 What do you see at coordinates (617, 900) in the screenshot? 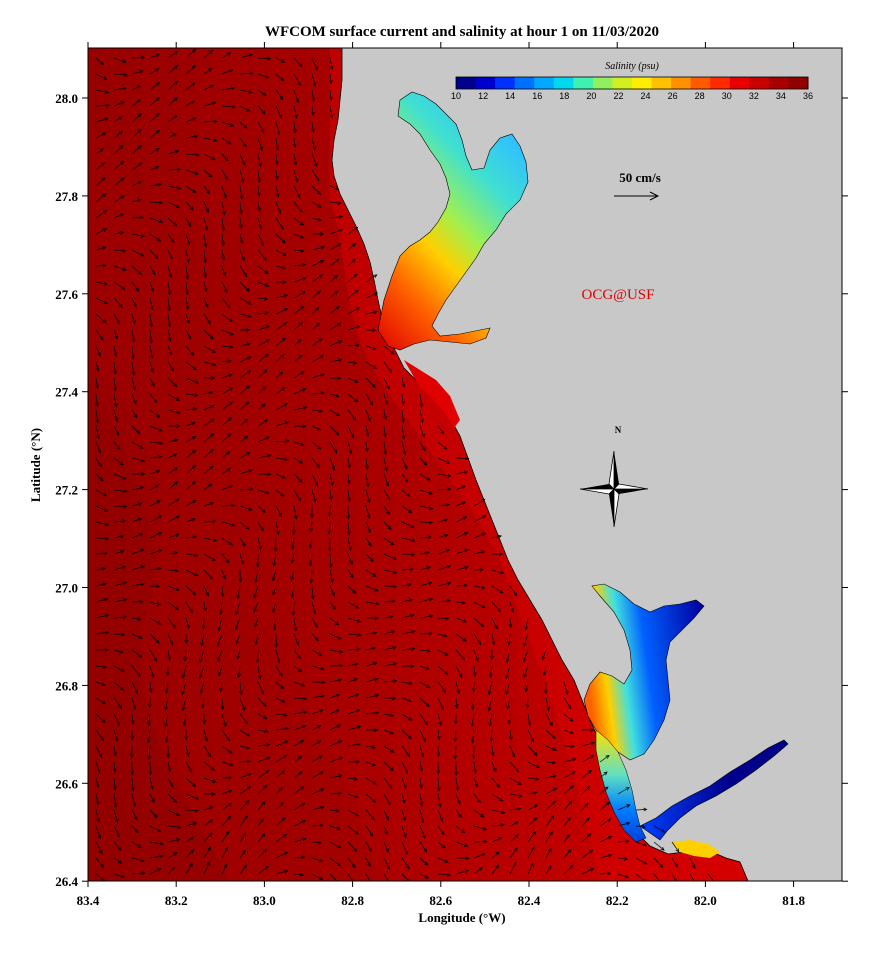
I see `x-tick-label: 82.2` at bounding box center [617, 900].